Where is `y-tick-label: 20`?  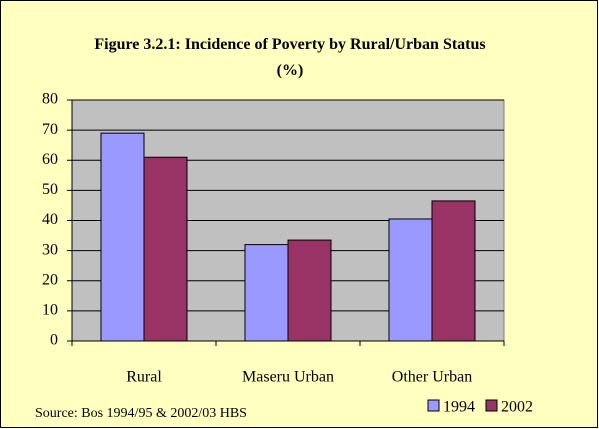 y-tick-label: 20 is located at coordinates (50, 279).